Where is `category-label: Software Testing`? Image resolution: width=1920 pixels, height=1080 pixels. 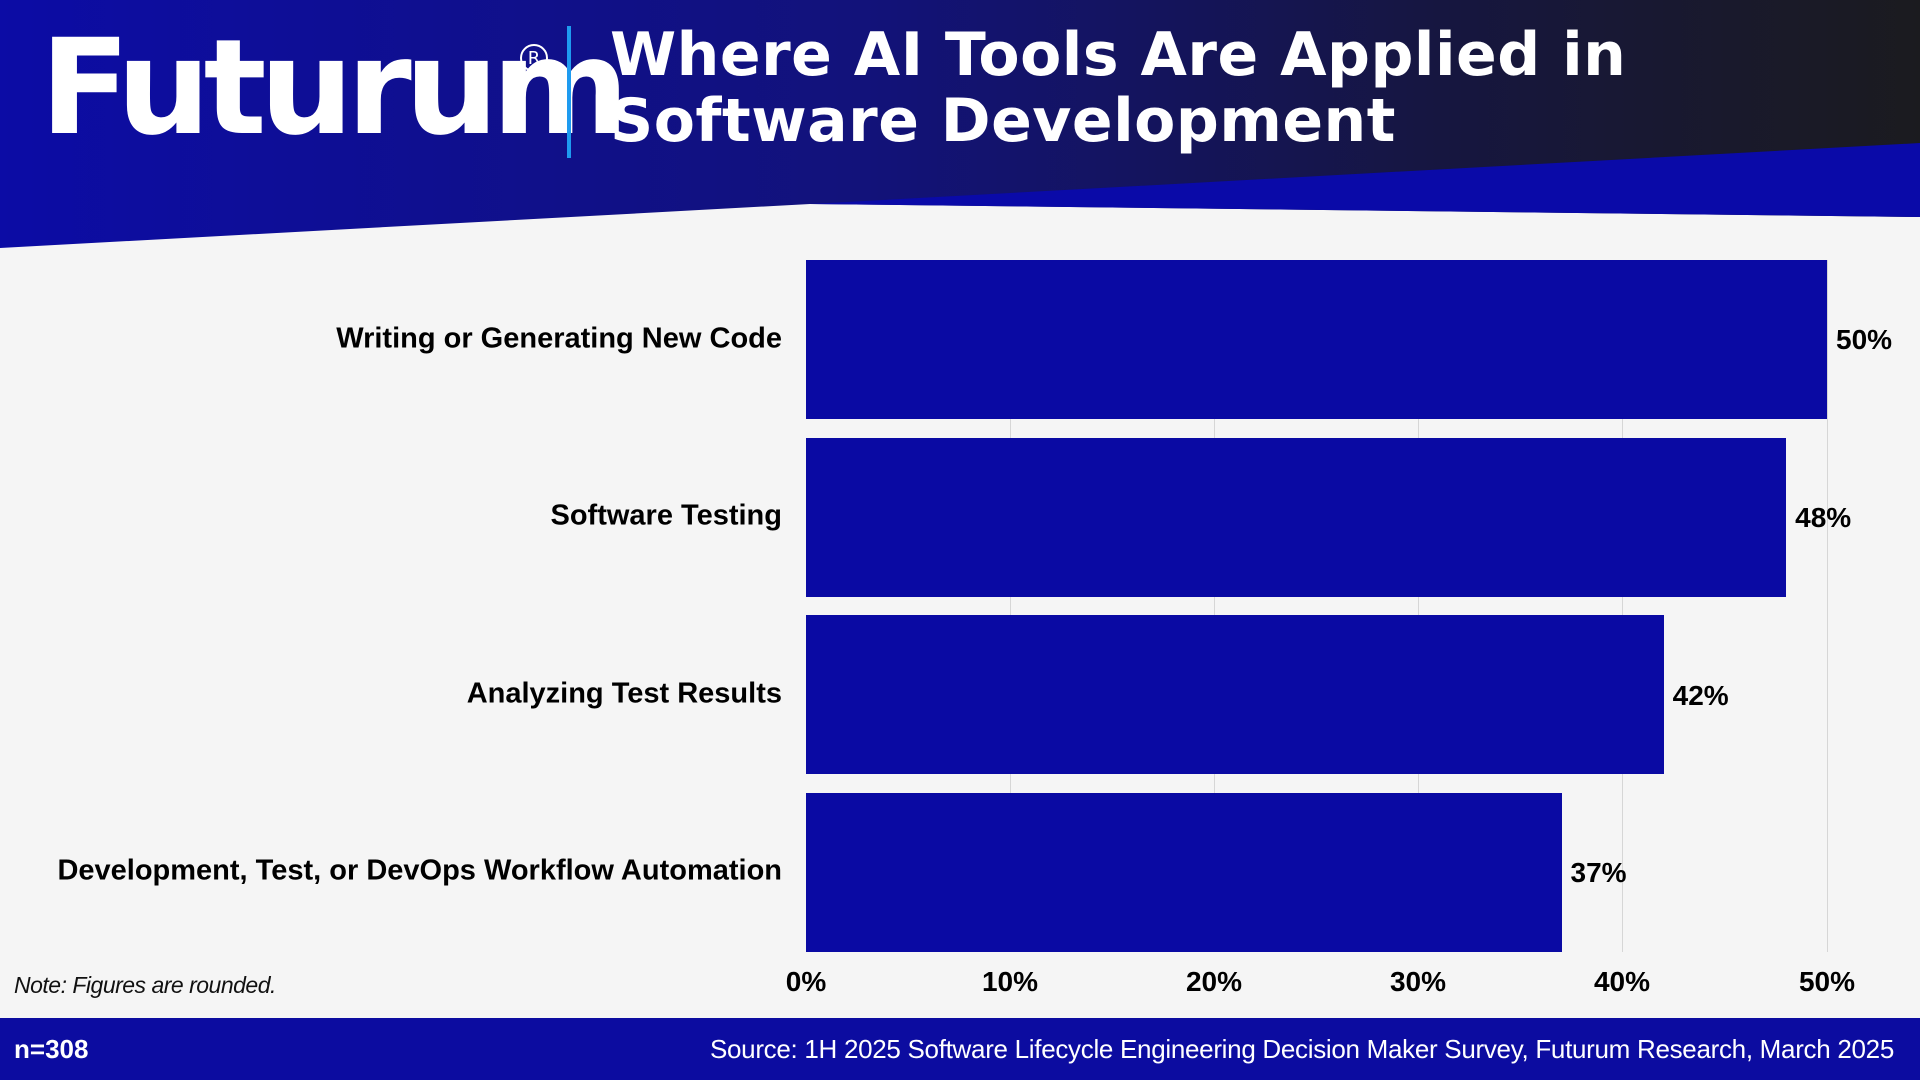
category-label: Software Testing is located at coordinates (666, 515).